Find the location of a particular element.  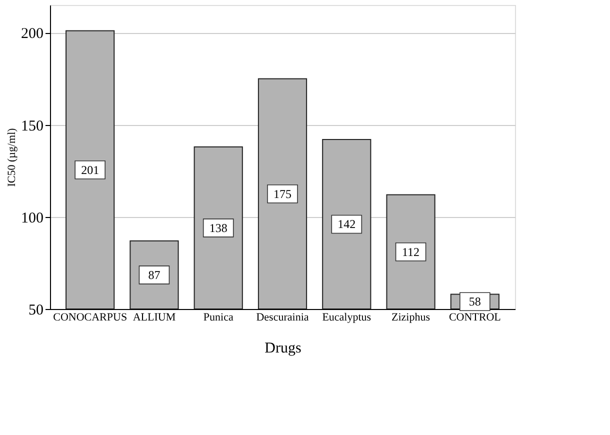

x-tick-label: Descurainia is located at coordinates (282, 318).